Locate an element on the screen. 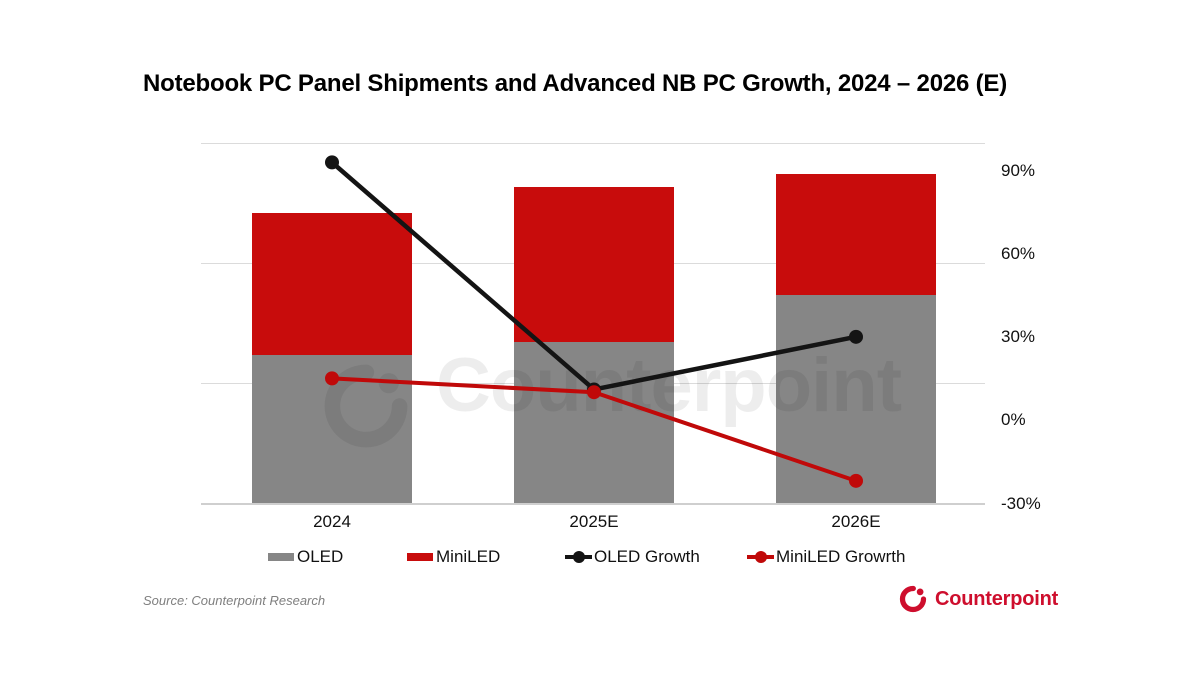 This screenshot has width=1200, height=675. legend-item-oled-growth: OLED Growth is located at coordinates (632, 557).